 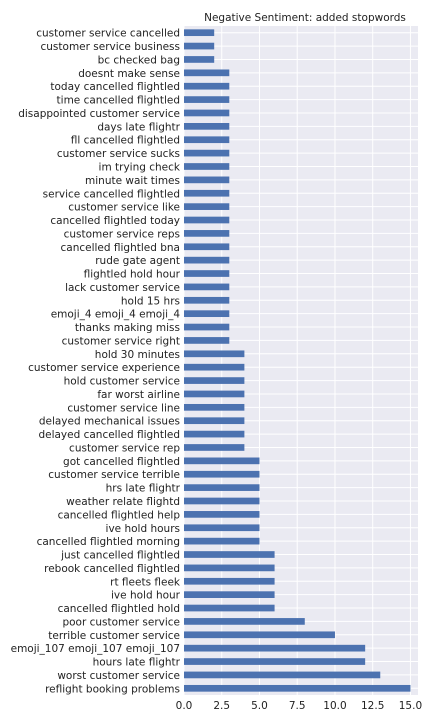 I want to click on category-label: doesnt make sense, so click(x=129, y=74).